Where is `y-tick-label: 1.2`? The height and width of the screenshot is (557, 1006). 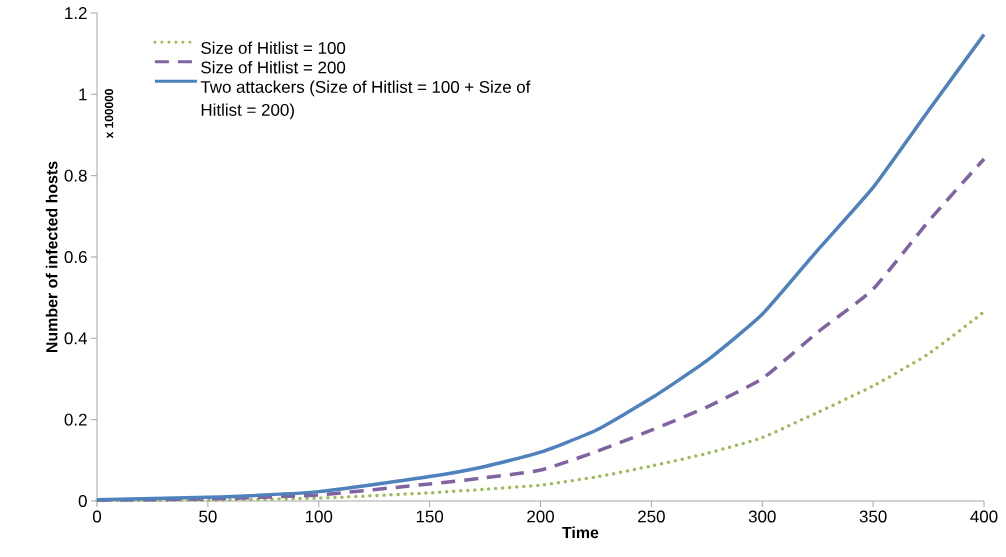
y-tick-label: 1.2 is located at coordinates (76, 13).